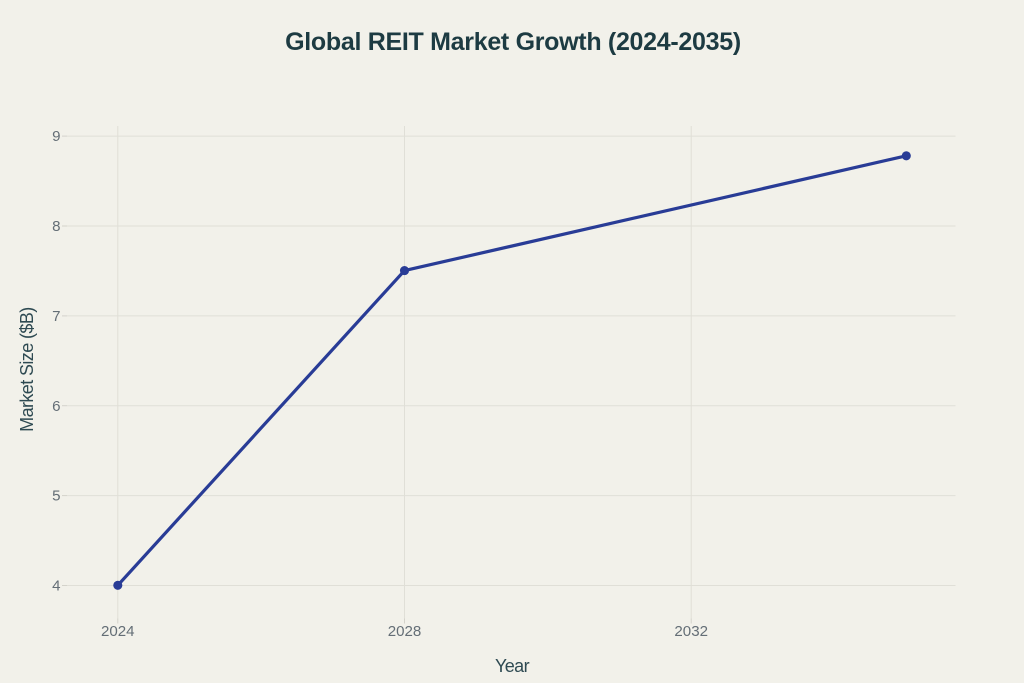 The image size is (1024, 683). What do you see at coordinates (405, 631) in the screenshot?
I see `svg-text: 2028` at bounding box center [405, 631].